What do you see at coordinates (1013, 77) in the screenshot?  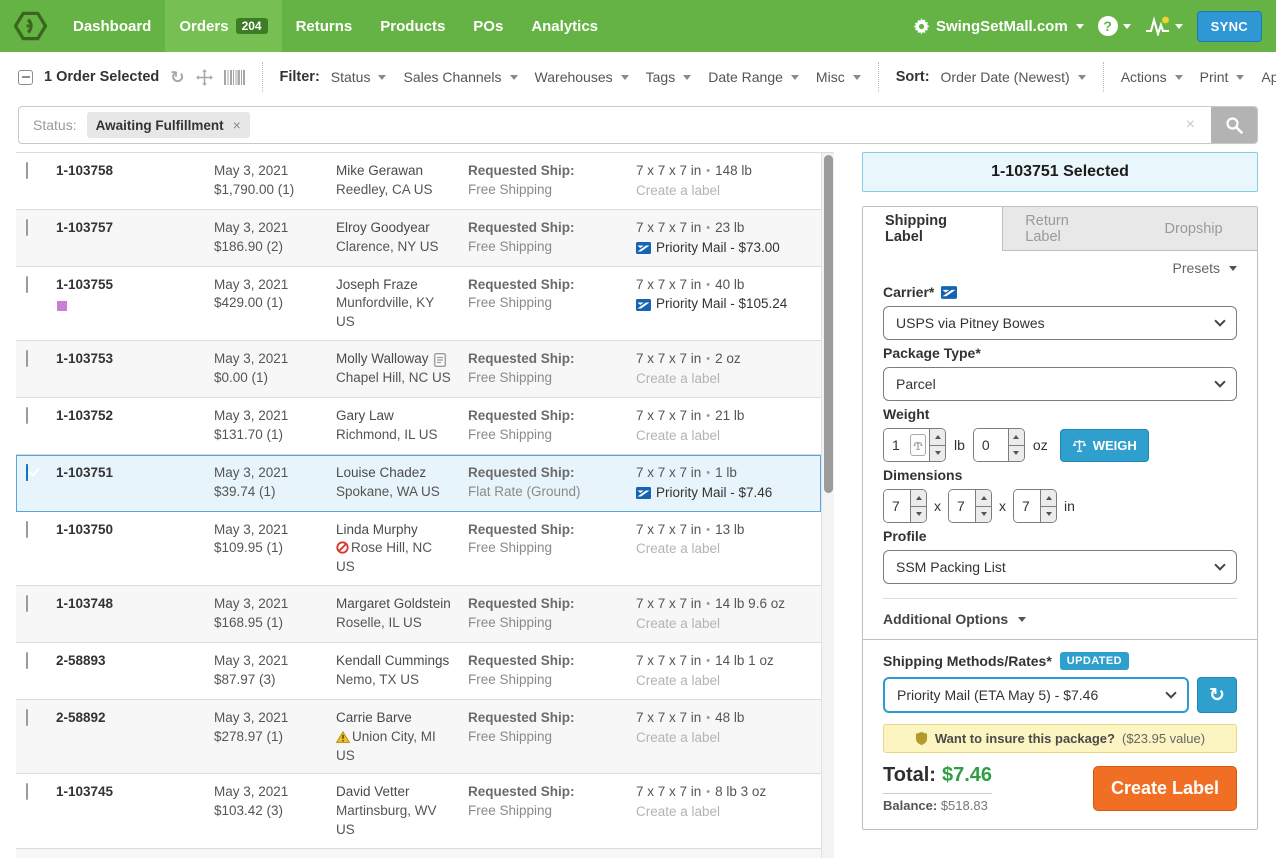 I see `sort-dropdown: Order Date (Newest)` at bounding box center [1013, 77].